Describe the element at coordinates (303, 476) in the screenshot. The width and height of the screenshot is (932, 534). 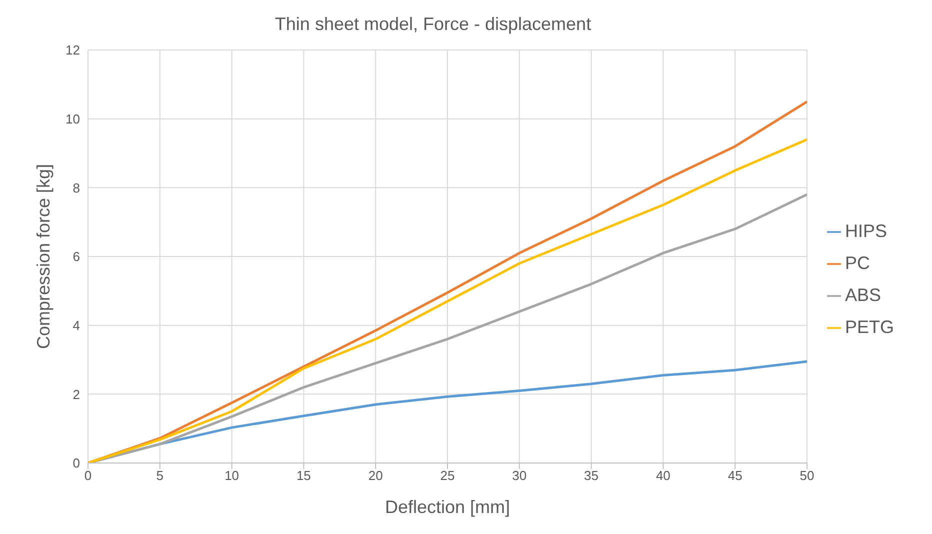
I see `x-tick-label: 15` at that location.